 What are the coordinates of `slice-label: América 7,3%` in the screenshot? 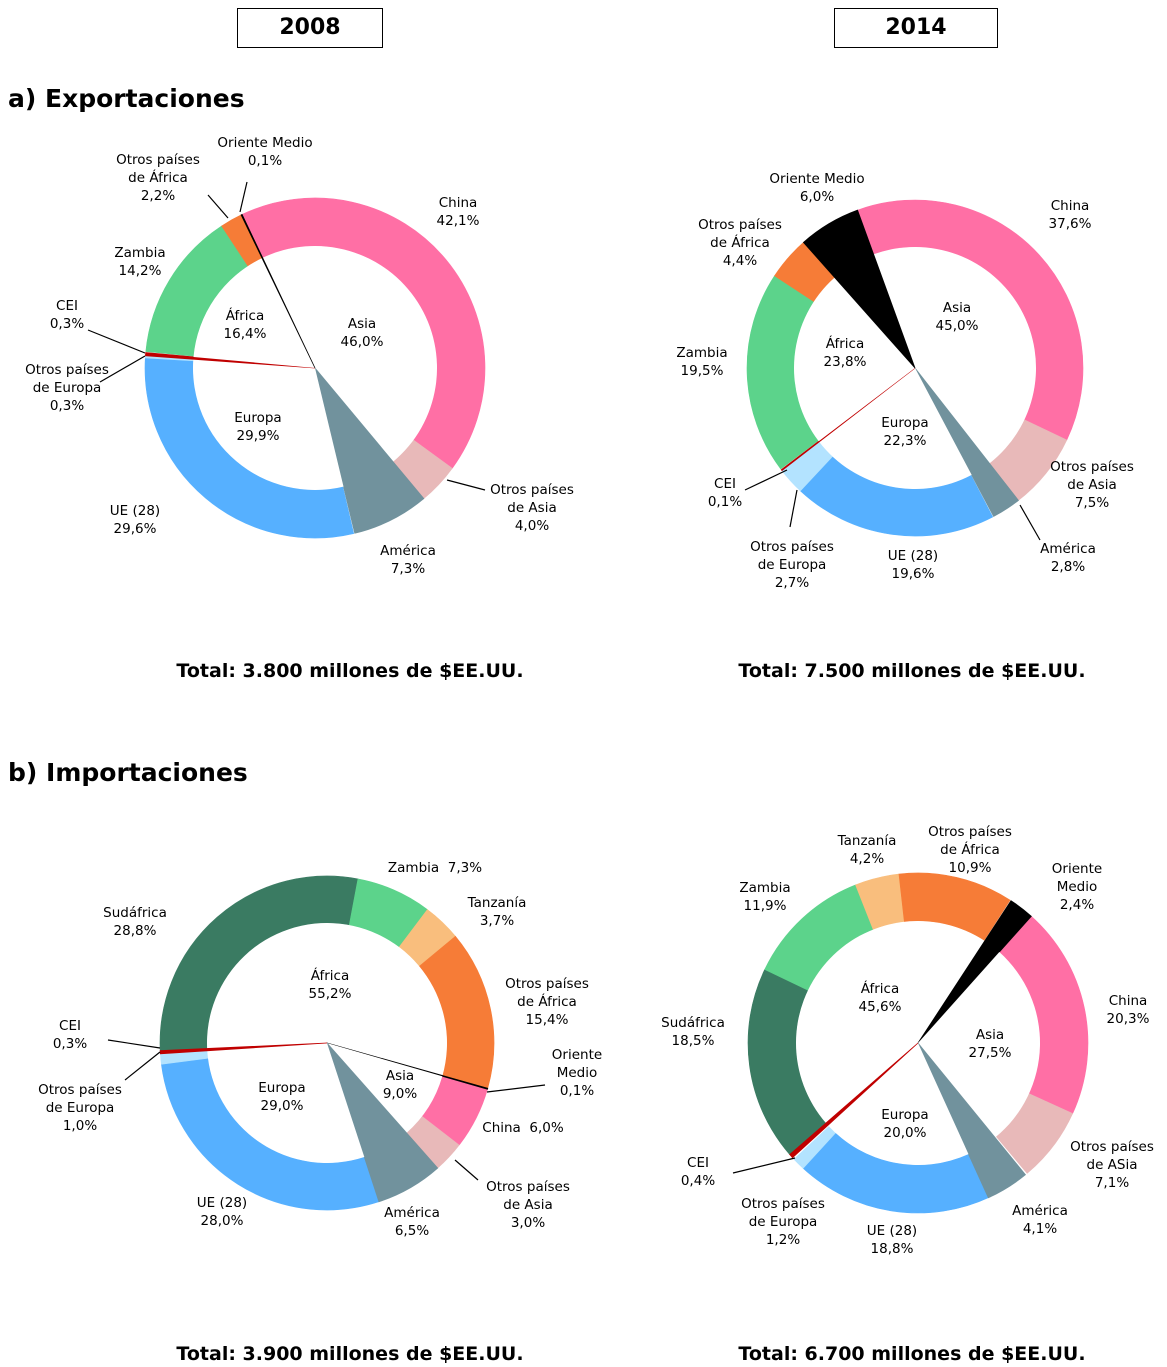 It's located at (408, 560).